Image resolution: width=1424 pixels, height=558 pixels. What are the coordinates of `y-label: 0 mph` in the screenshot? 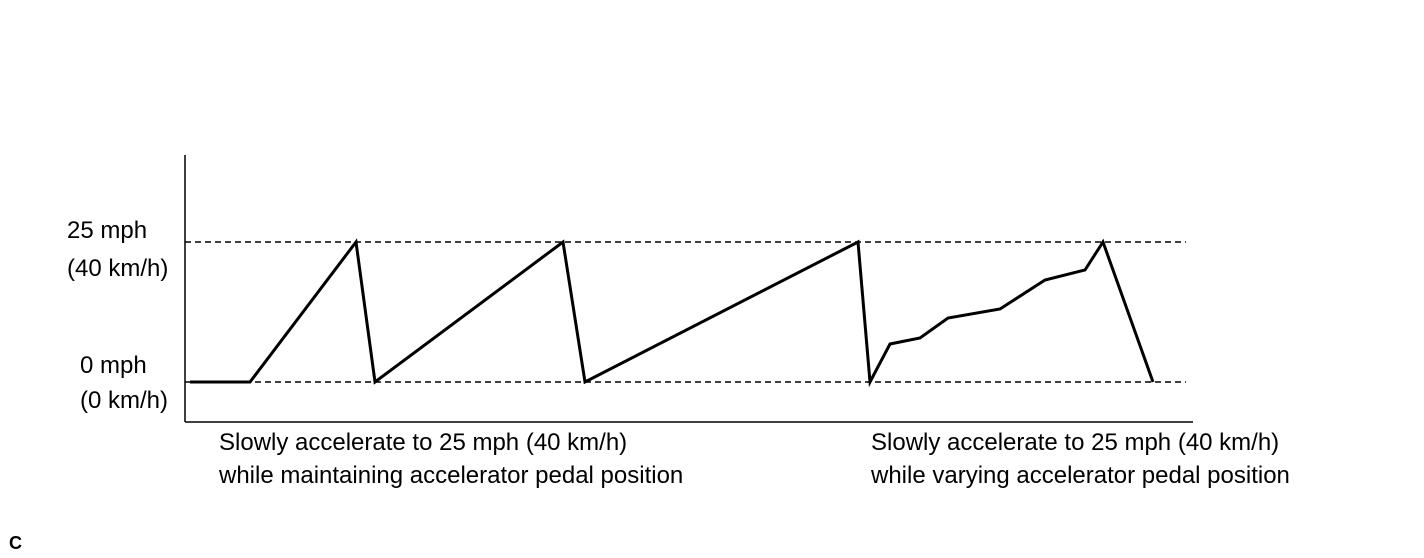 It's located at (113, 365).